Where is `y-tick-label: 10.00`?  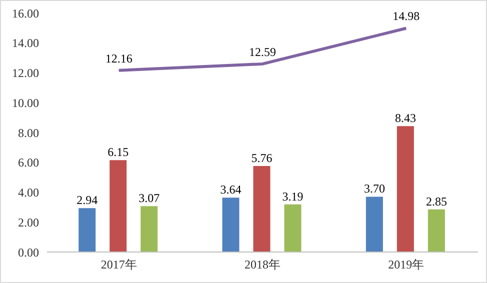
y-tick-label: 10.00 is located at coordinates (25, 103).